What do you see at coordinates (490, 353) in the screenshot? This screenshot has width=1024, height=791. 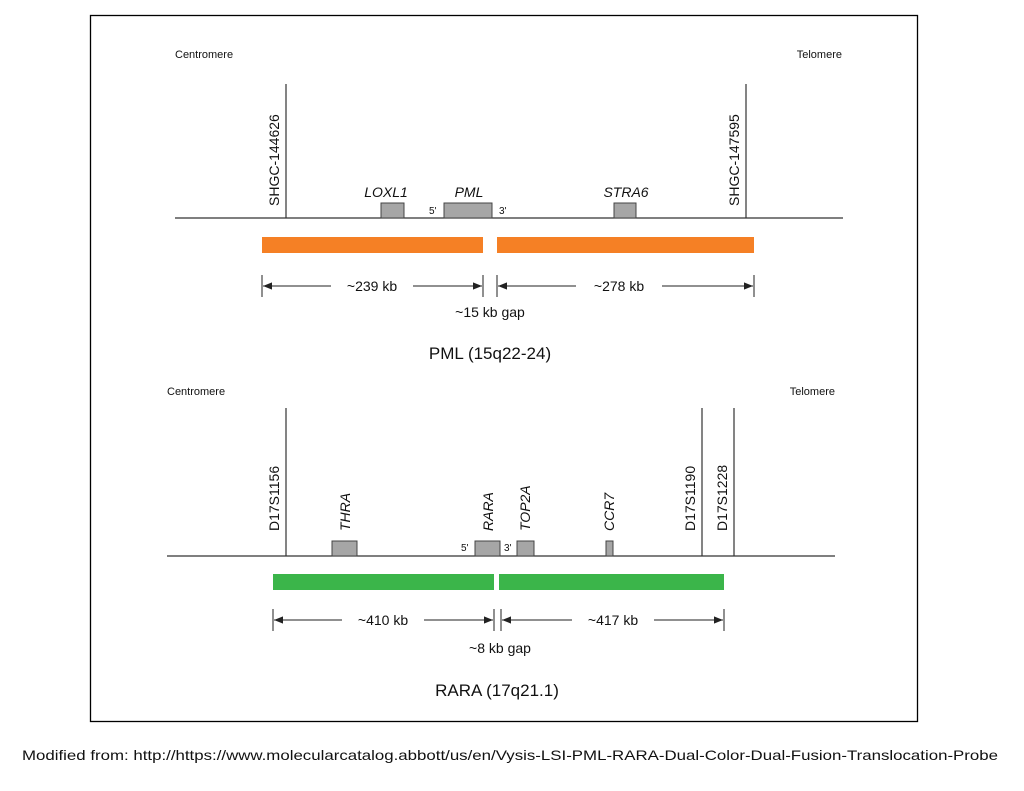 I see `caption: PML (15q22-24)` at bounding box center [490, 353].